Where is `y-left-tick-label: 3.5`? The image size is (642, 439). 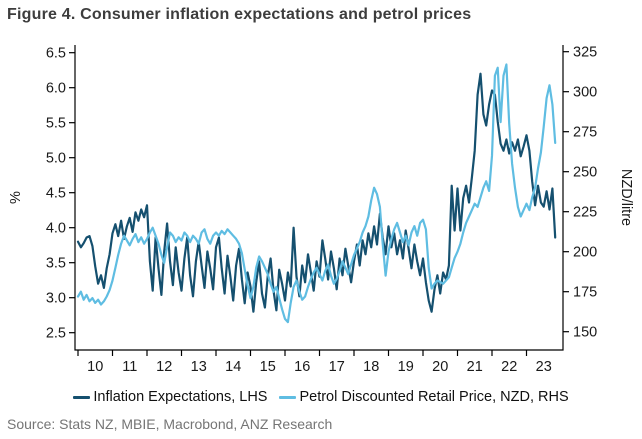
y-left-tick-label: 3.5 is located at coordinates (56, 264).